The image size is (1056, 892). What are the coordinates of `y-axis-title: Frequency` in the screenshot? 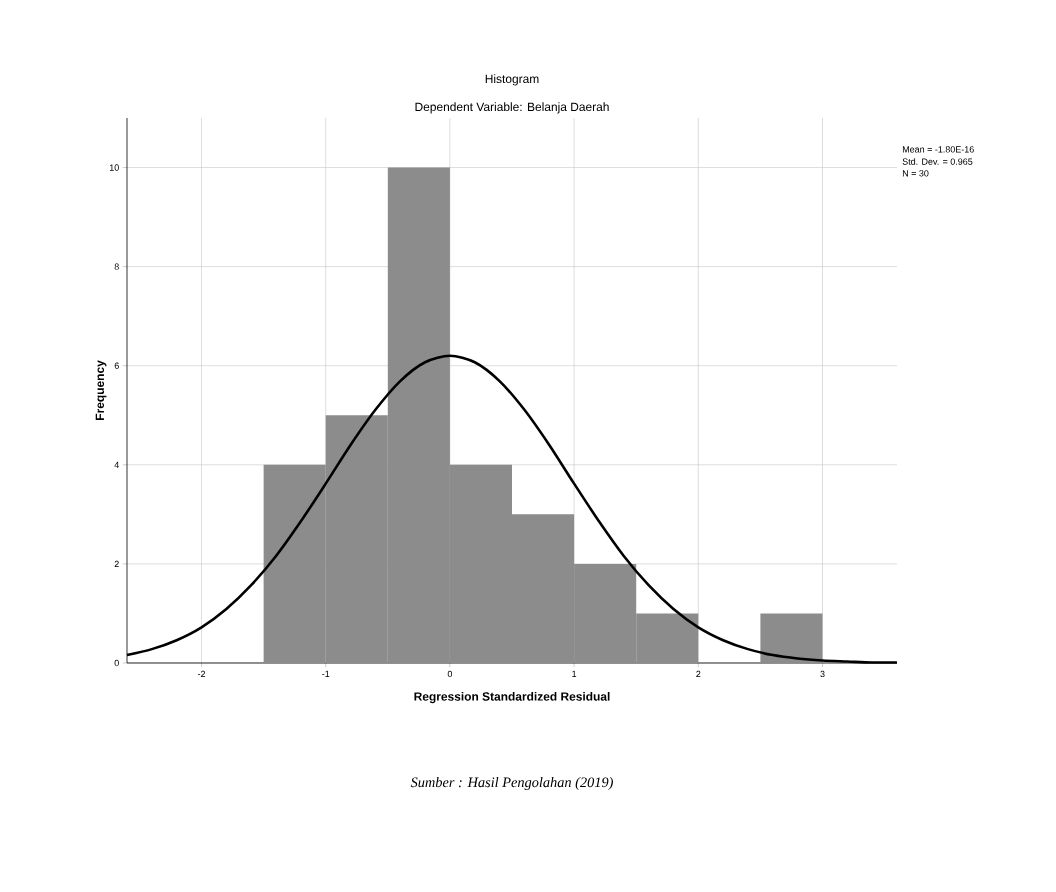 It's located at (101, 390).